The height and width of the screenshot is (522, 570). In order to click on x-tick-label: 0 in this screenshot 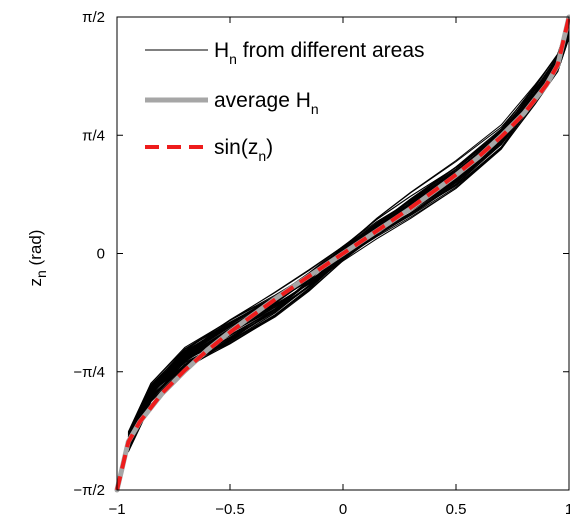, I will do `click(343, 509)`.